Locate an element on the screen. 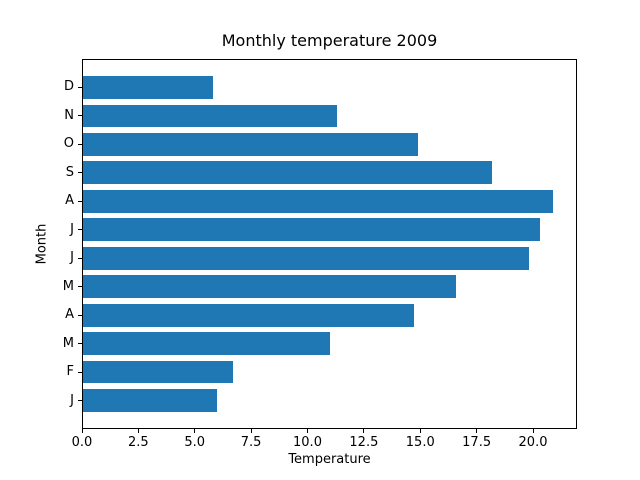 The height and width of the screenshot is (480, 640). y-tick-label: N is located at coordinates (69, 115).